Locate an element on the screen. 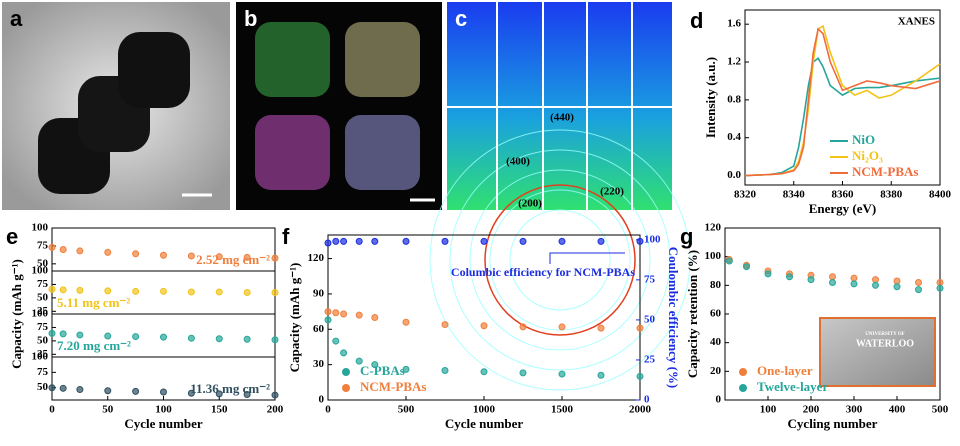 This screenshot has width=960, height=446. data-line is located at coordinates (842, 100).